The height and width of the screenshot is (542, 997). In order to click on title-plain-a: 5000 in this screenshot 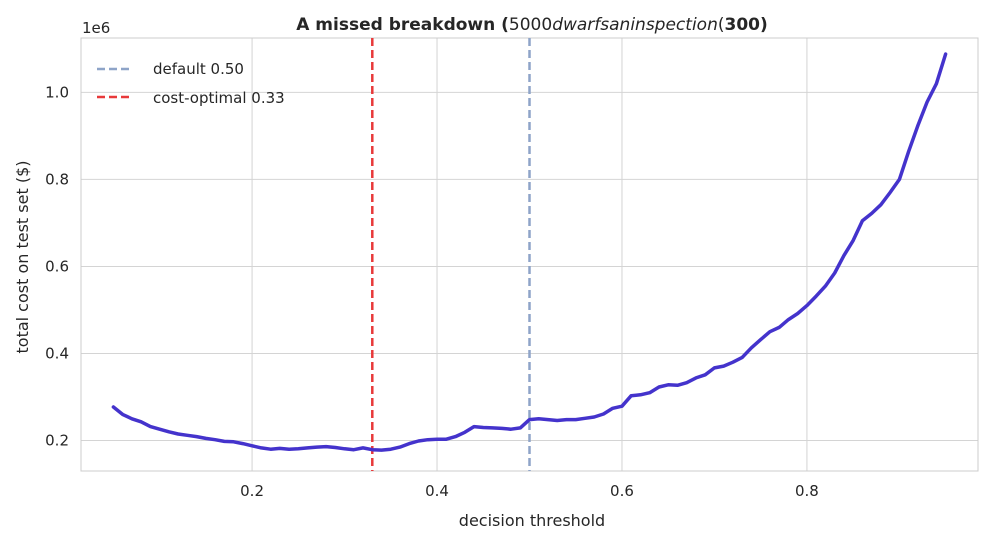, I will do `click(530, 25)`.